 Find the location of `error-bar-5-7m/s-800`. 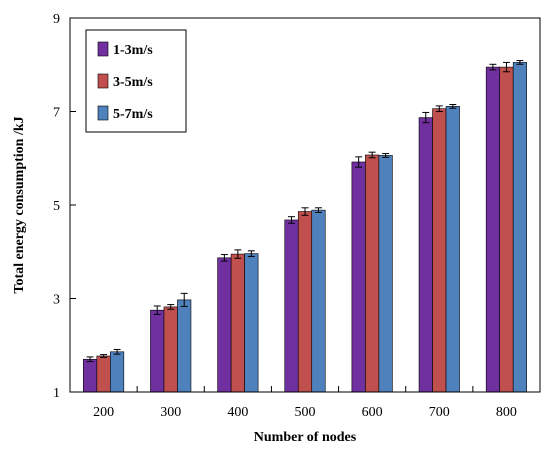

error-bar-5-7m/s-800 is located at coordinates (520, 62).